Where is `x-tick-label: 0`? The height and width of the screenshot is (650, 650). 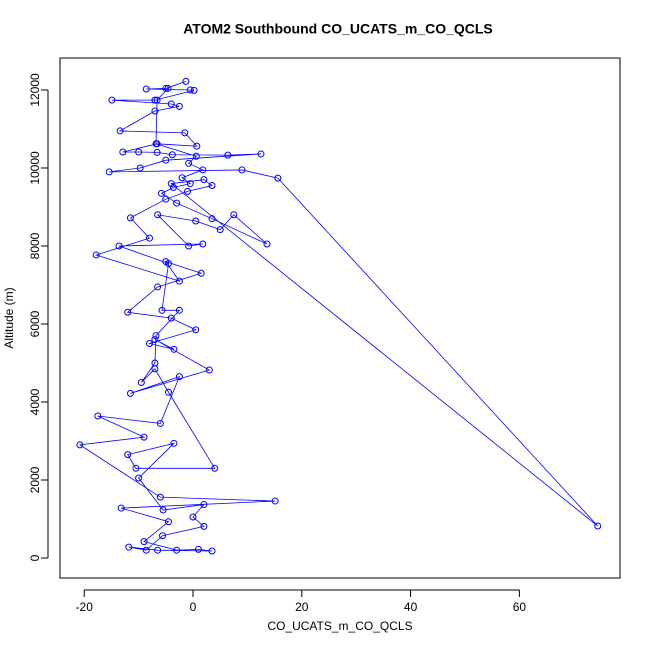 x-tick-label: 0 is located at coordinates (193, 607).